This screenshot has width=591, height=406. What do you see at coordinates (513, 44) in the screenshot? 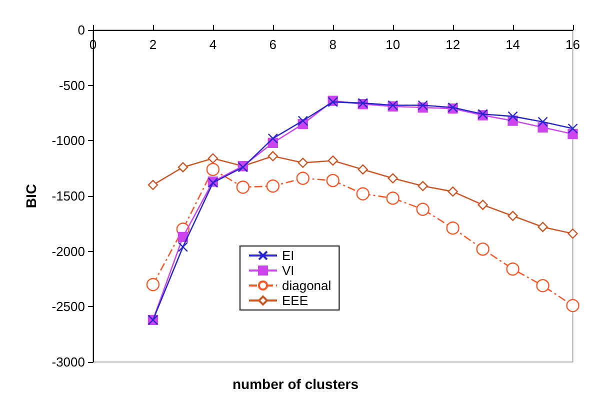
I see `x-tick-label: 14` at bounding box center [513, 44].